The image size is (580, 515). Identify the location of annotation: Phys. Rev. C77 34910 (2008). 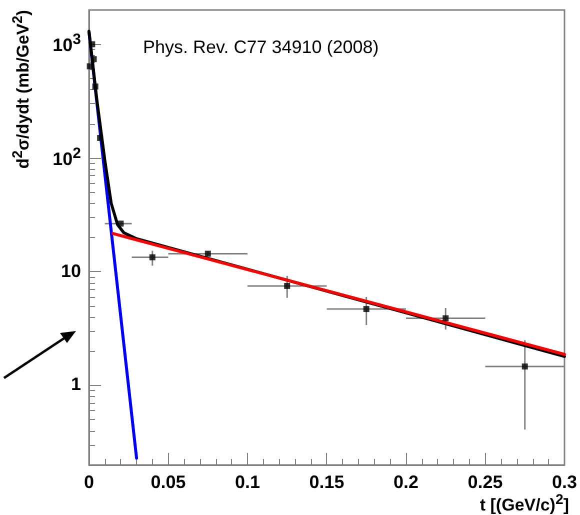
(261, 47).